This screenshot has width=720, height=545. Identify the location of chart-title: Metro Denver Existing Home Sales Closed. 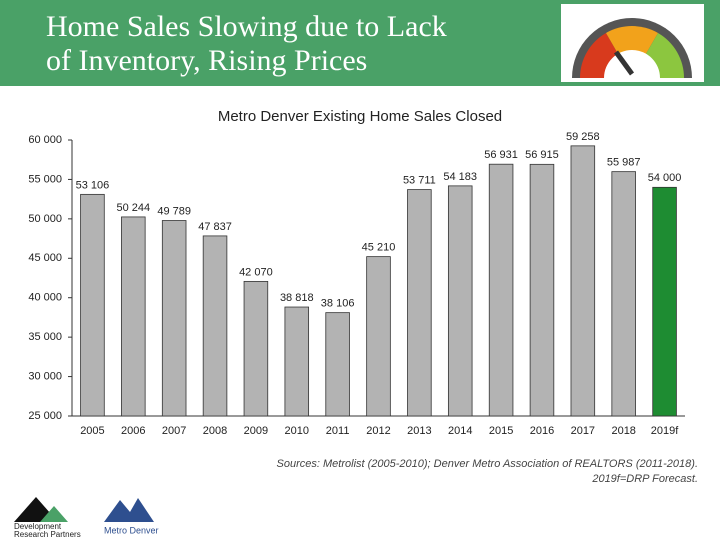
(360, 116).